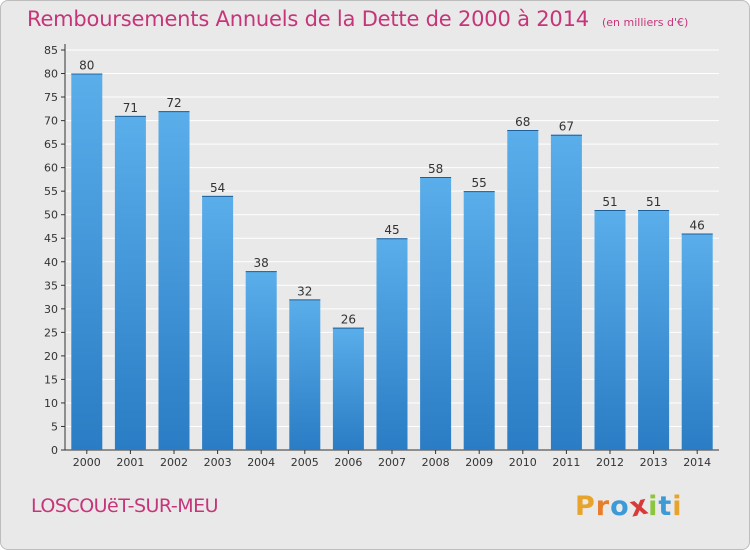 Image resolution: width=750 pixels, height=550 pixels. I want to click on bar-2004, so click(261, 360).